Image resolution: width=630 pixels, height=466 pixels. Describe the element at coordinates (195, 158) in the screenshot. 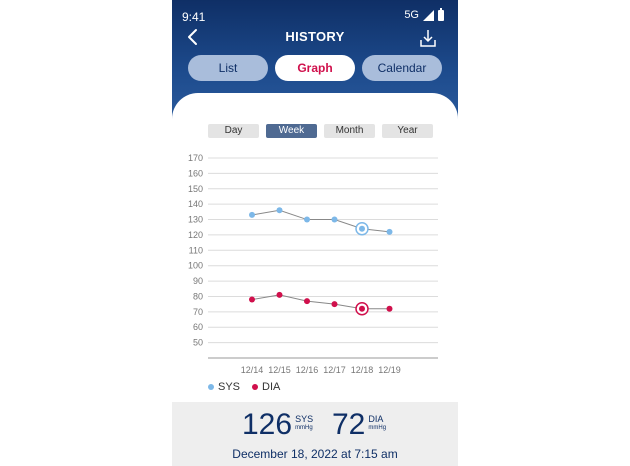

I see `y-tick-label: 170` at that location.